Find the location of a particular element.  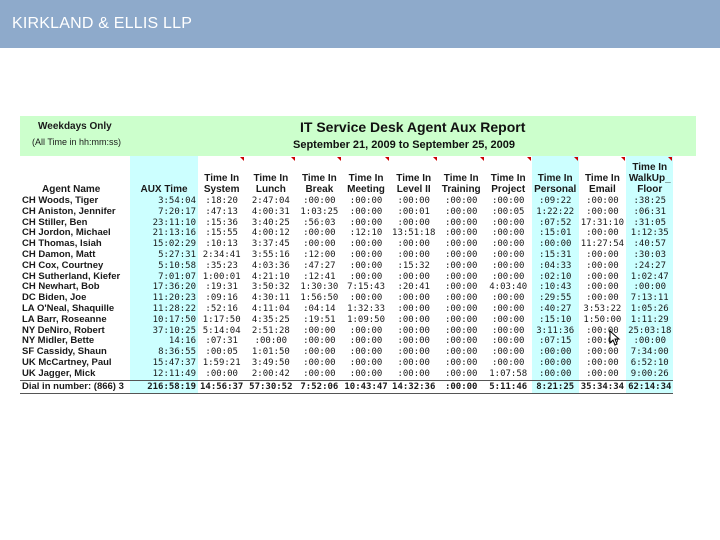

time-cell: :30:03 is located at coordinates (650, 255).